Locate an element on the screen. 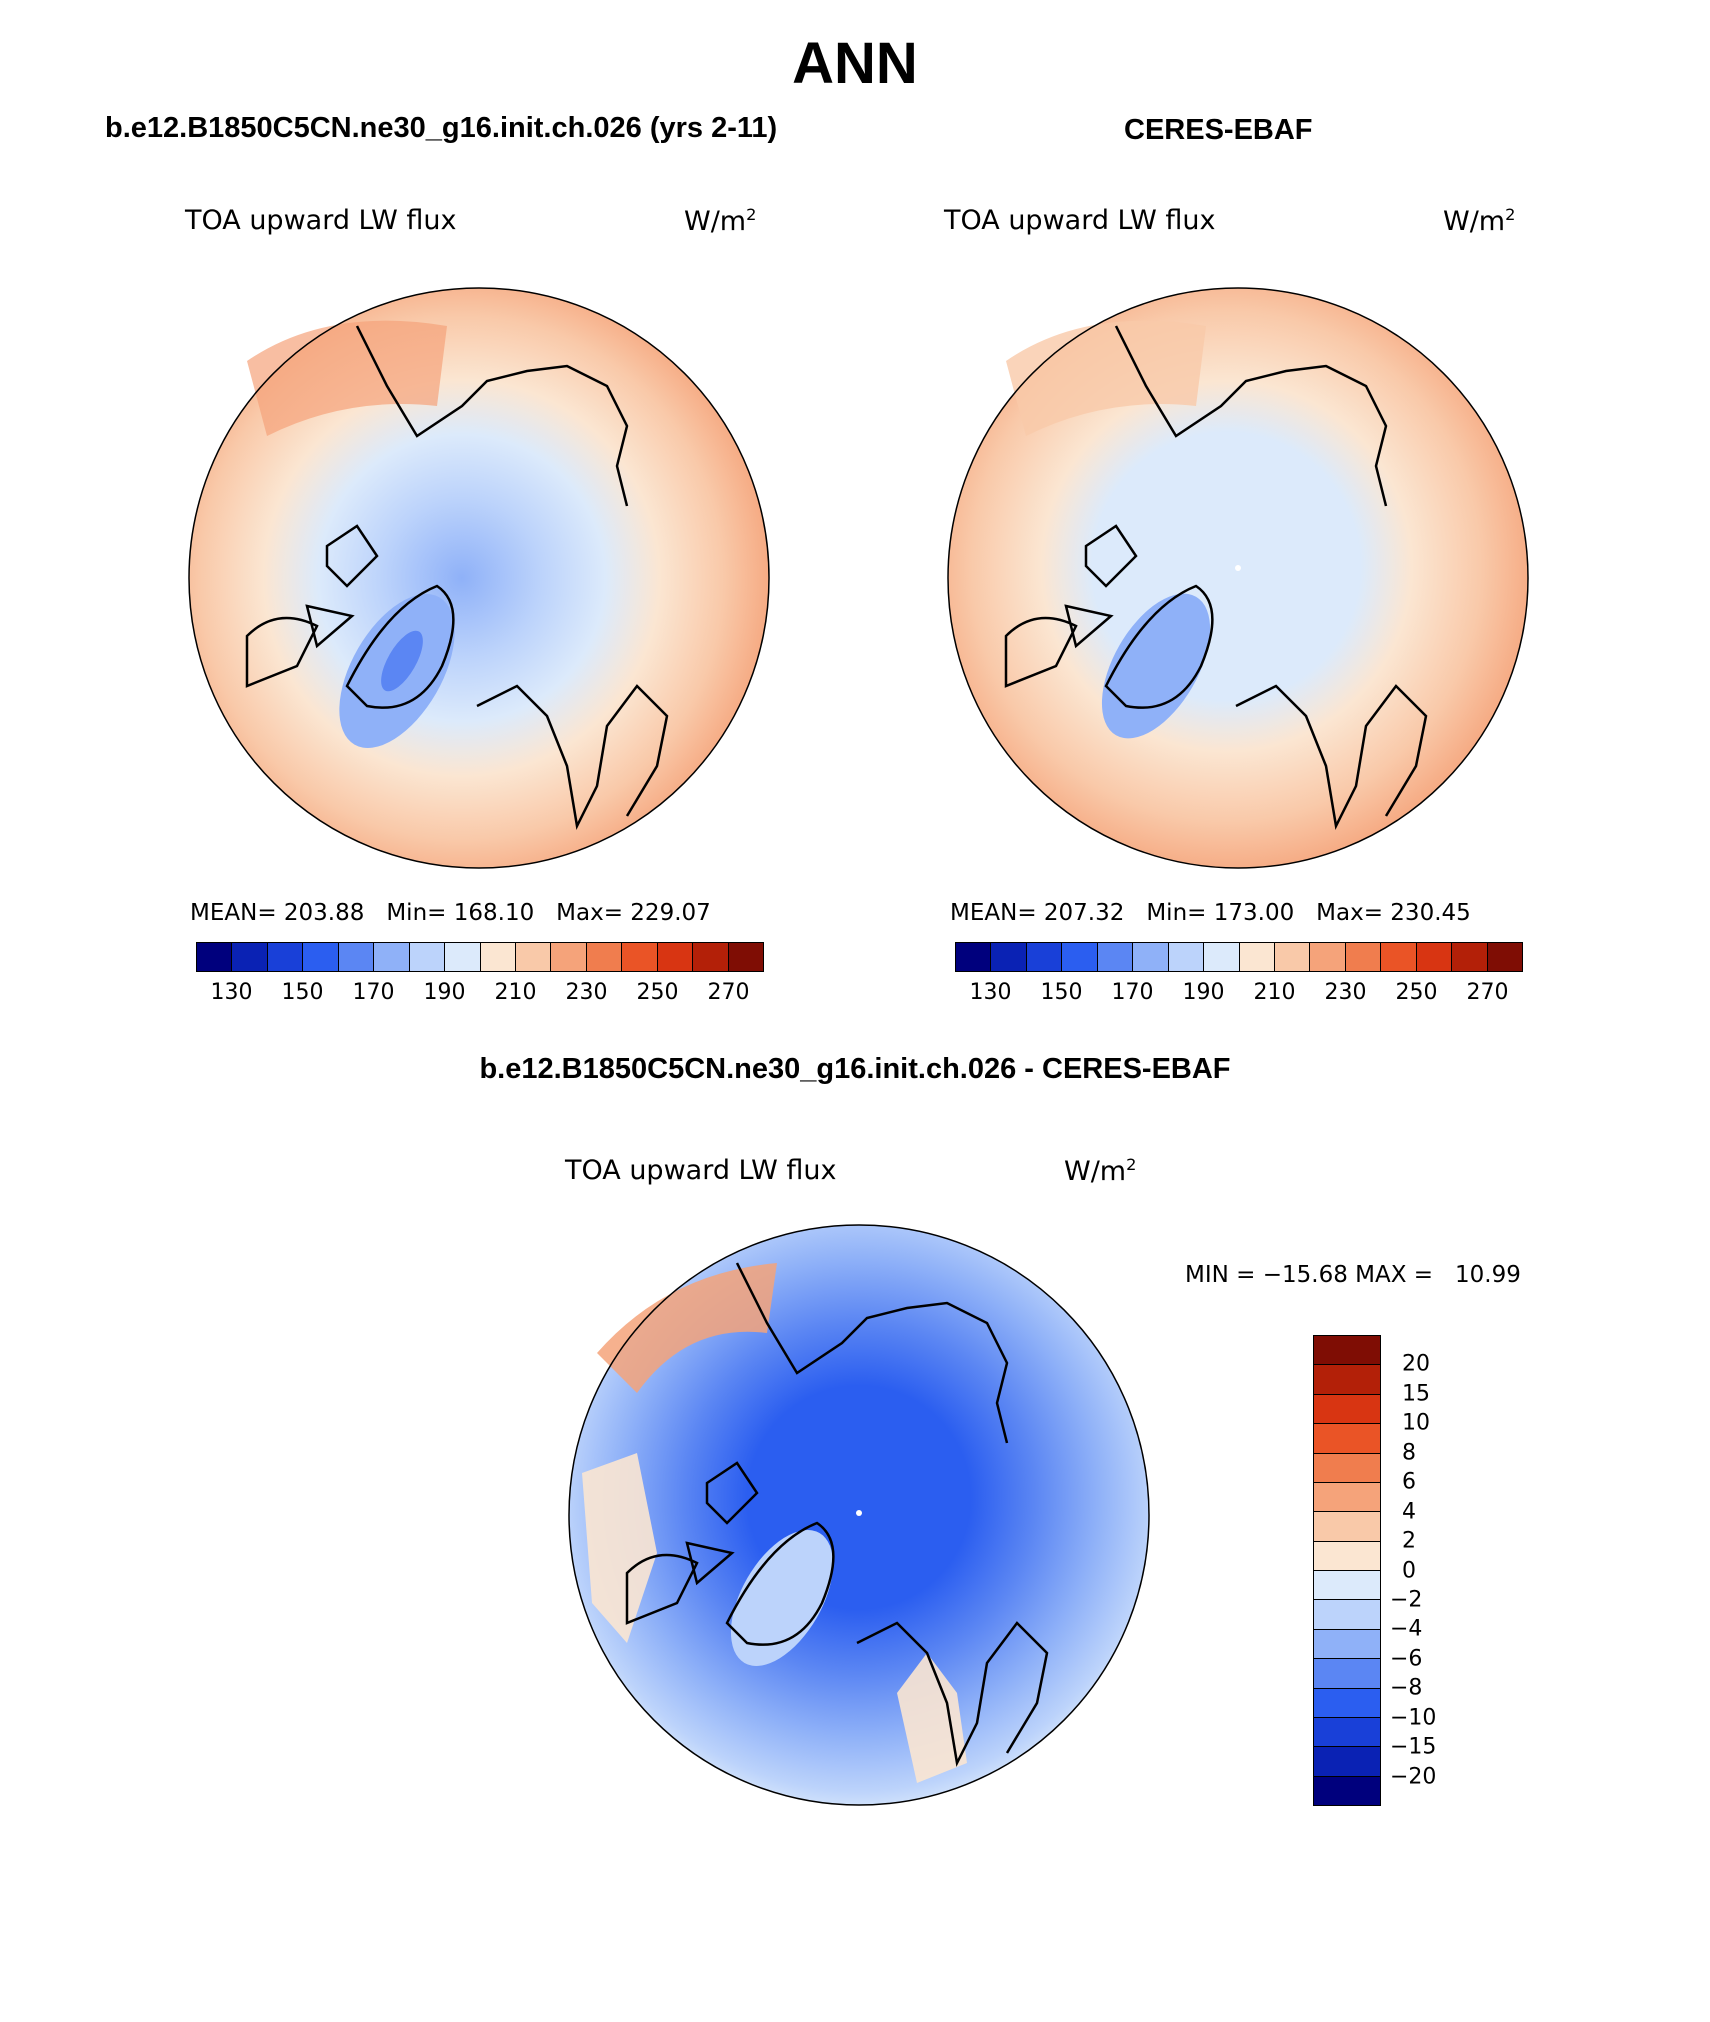 The image size is (1710, 2022). case-colorbar-tick-label: 170 is located at coordinates (373, 992).